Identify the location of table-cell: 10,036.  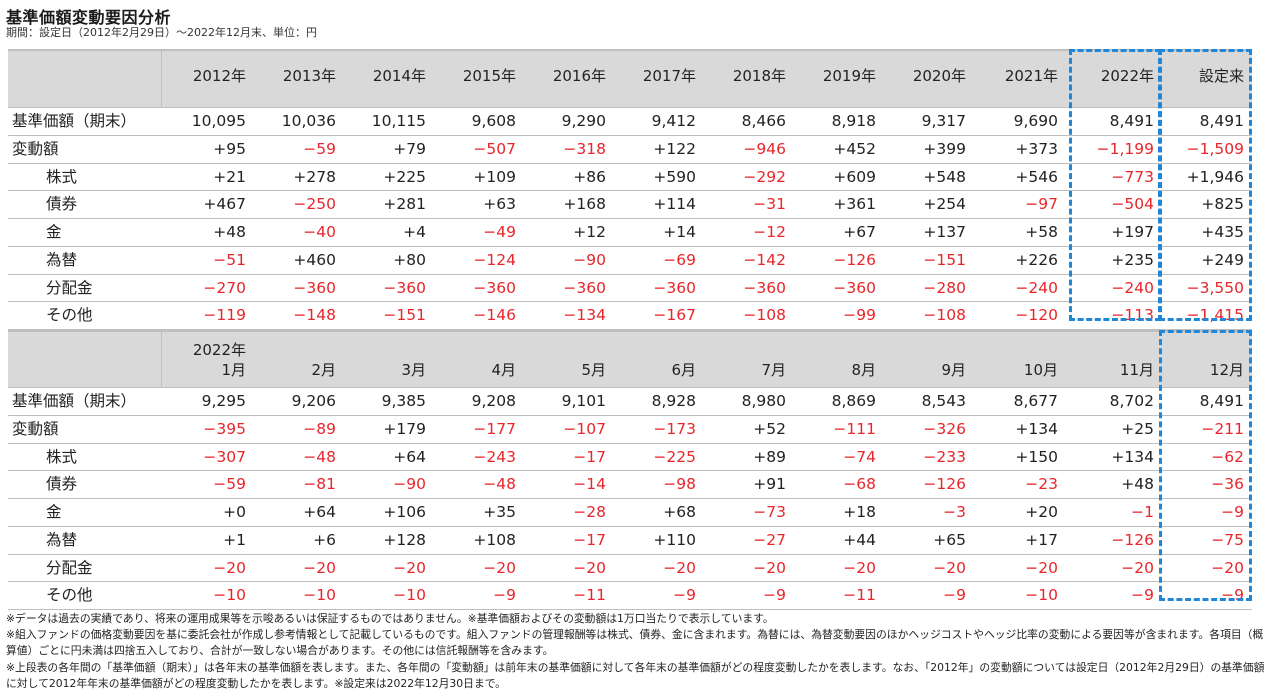
(308, 121).